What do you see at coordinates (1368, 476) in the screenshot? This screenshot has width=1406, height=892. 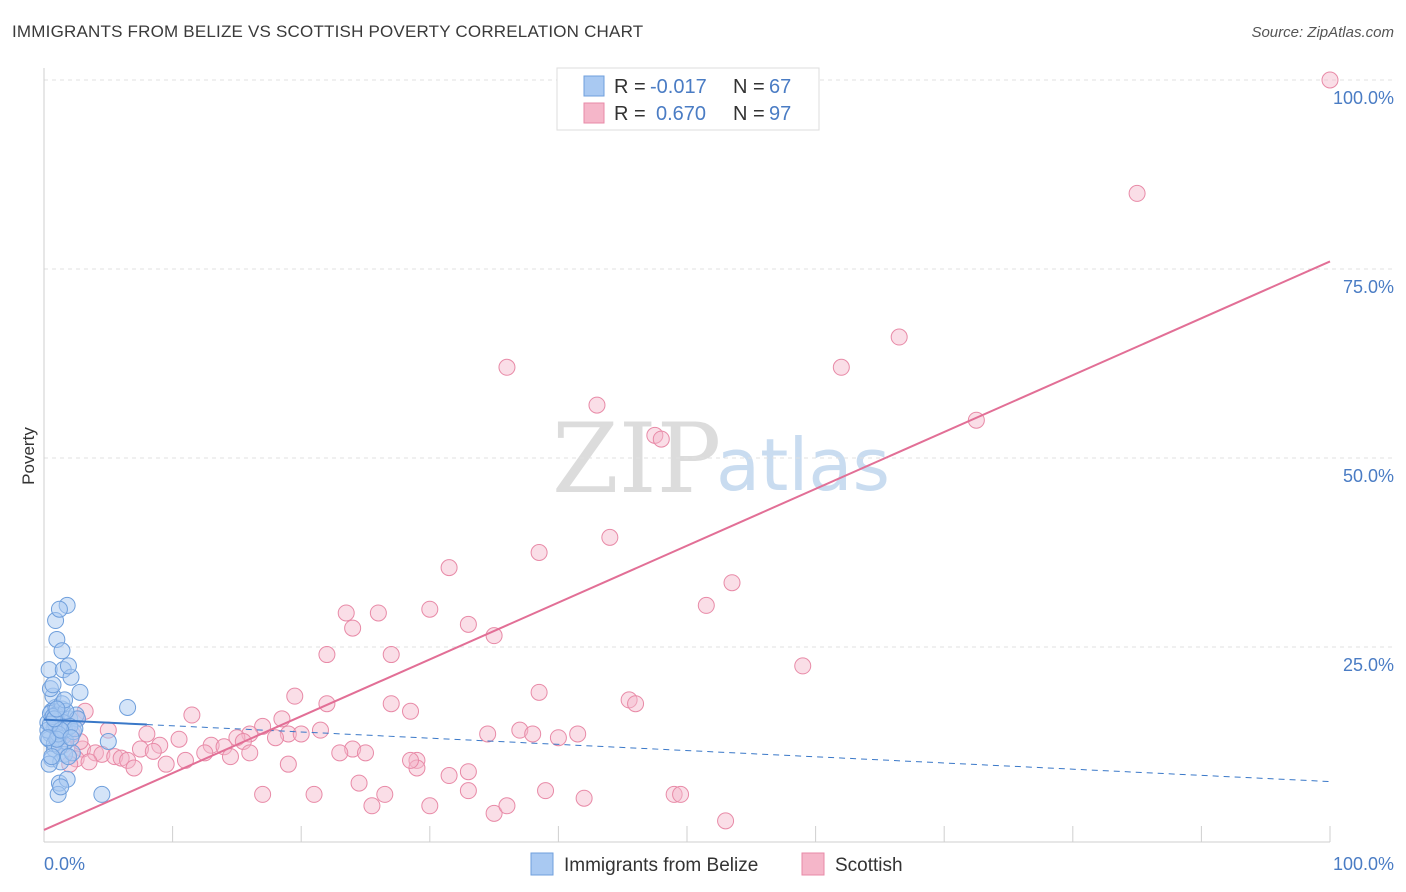 I see `y-tick-label: 50.0%` at bounding box center [1368, 476].